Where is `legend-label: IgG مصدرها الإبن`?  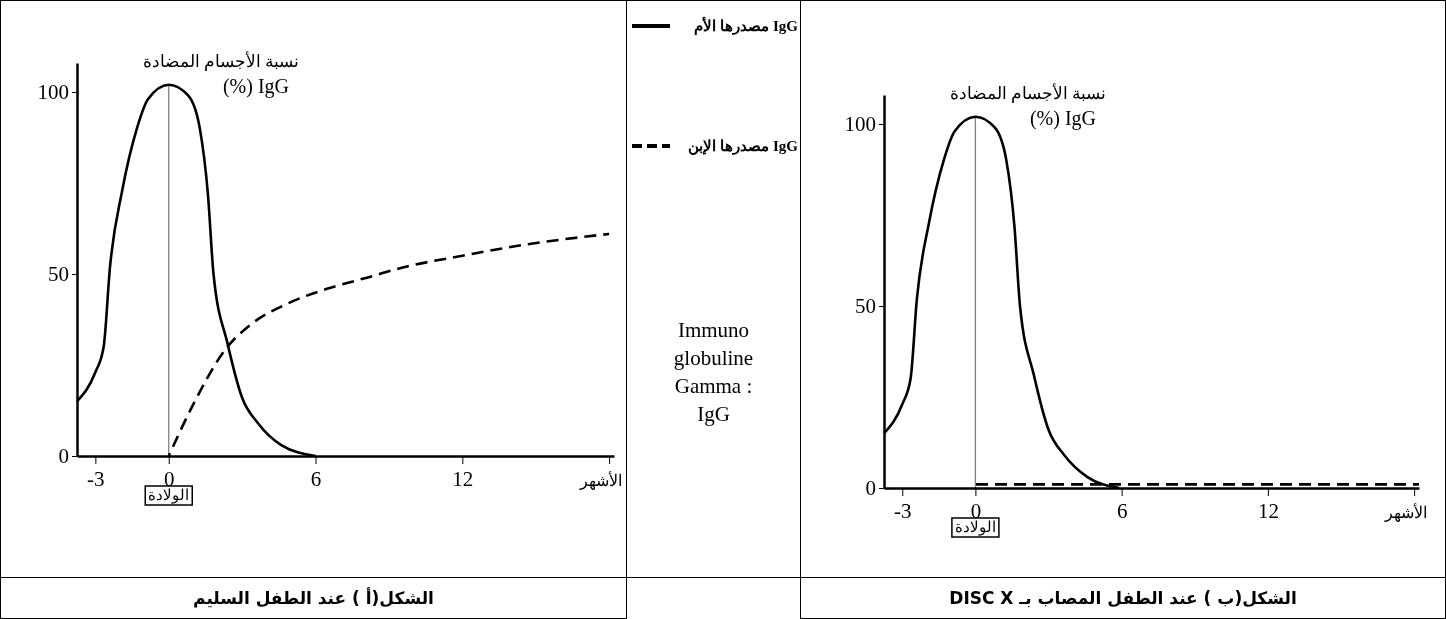 legend-label: IgG مصدرها الإبن is located at coordinates (743, 146).